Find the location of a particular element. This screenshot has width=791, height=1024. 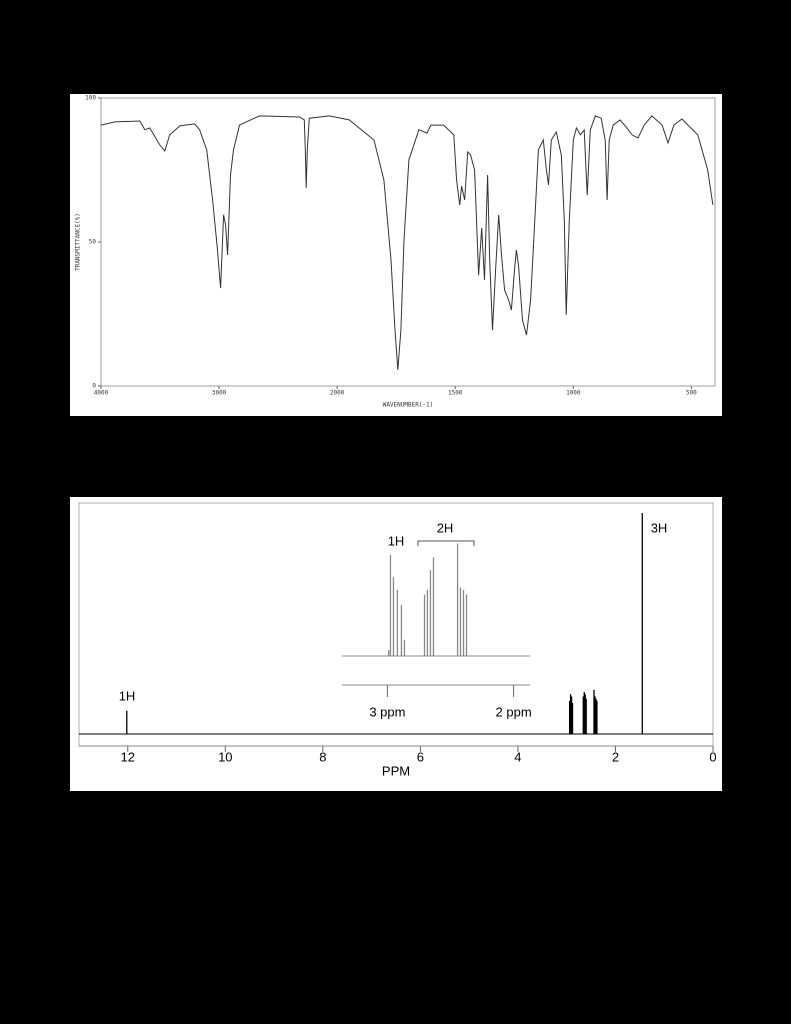

bracket is located at coordinates (446, 543).